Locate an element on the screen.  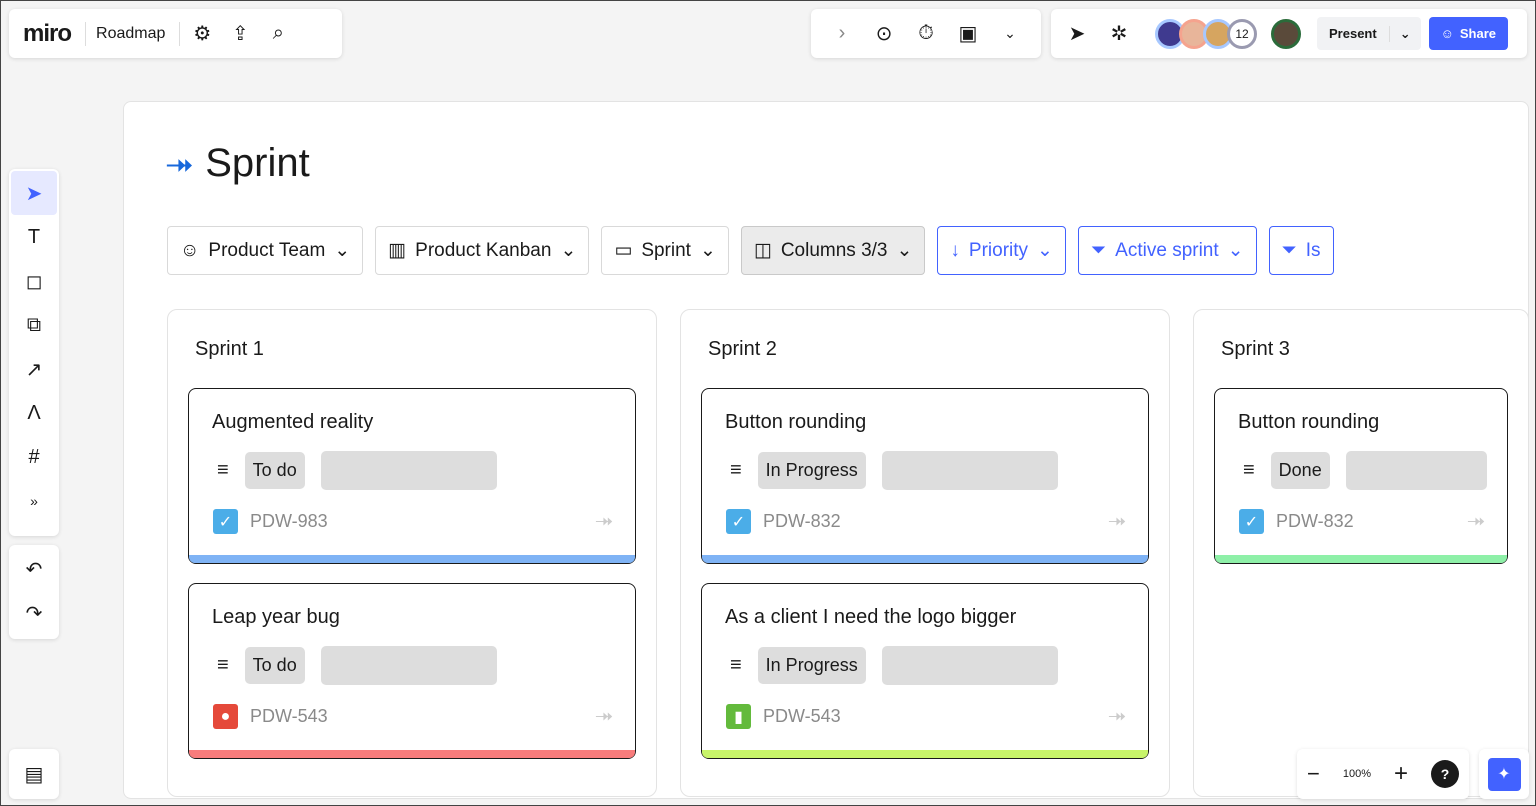
issue-card: Button rounding ≡ Done ✓ PDW-832 ⯮ is located at coordinates (1361, 476).